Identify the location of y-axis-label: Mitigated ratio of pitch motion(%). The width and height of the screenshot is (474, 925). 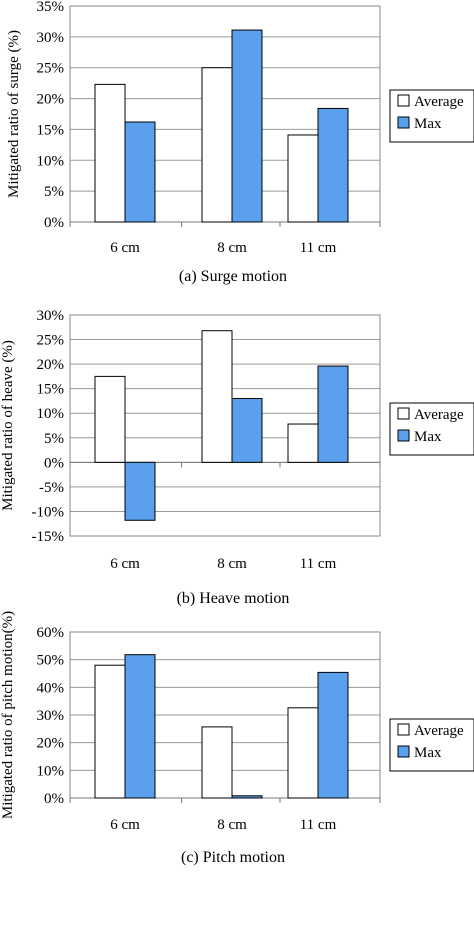
(8, 715).